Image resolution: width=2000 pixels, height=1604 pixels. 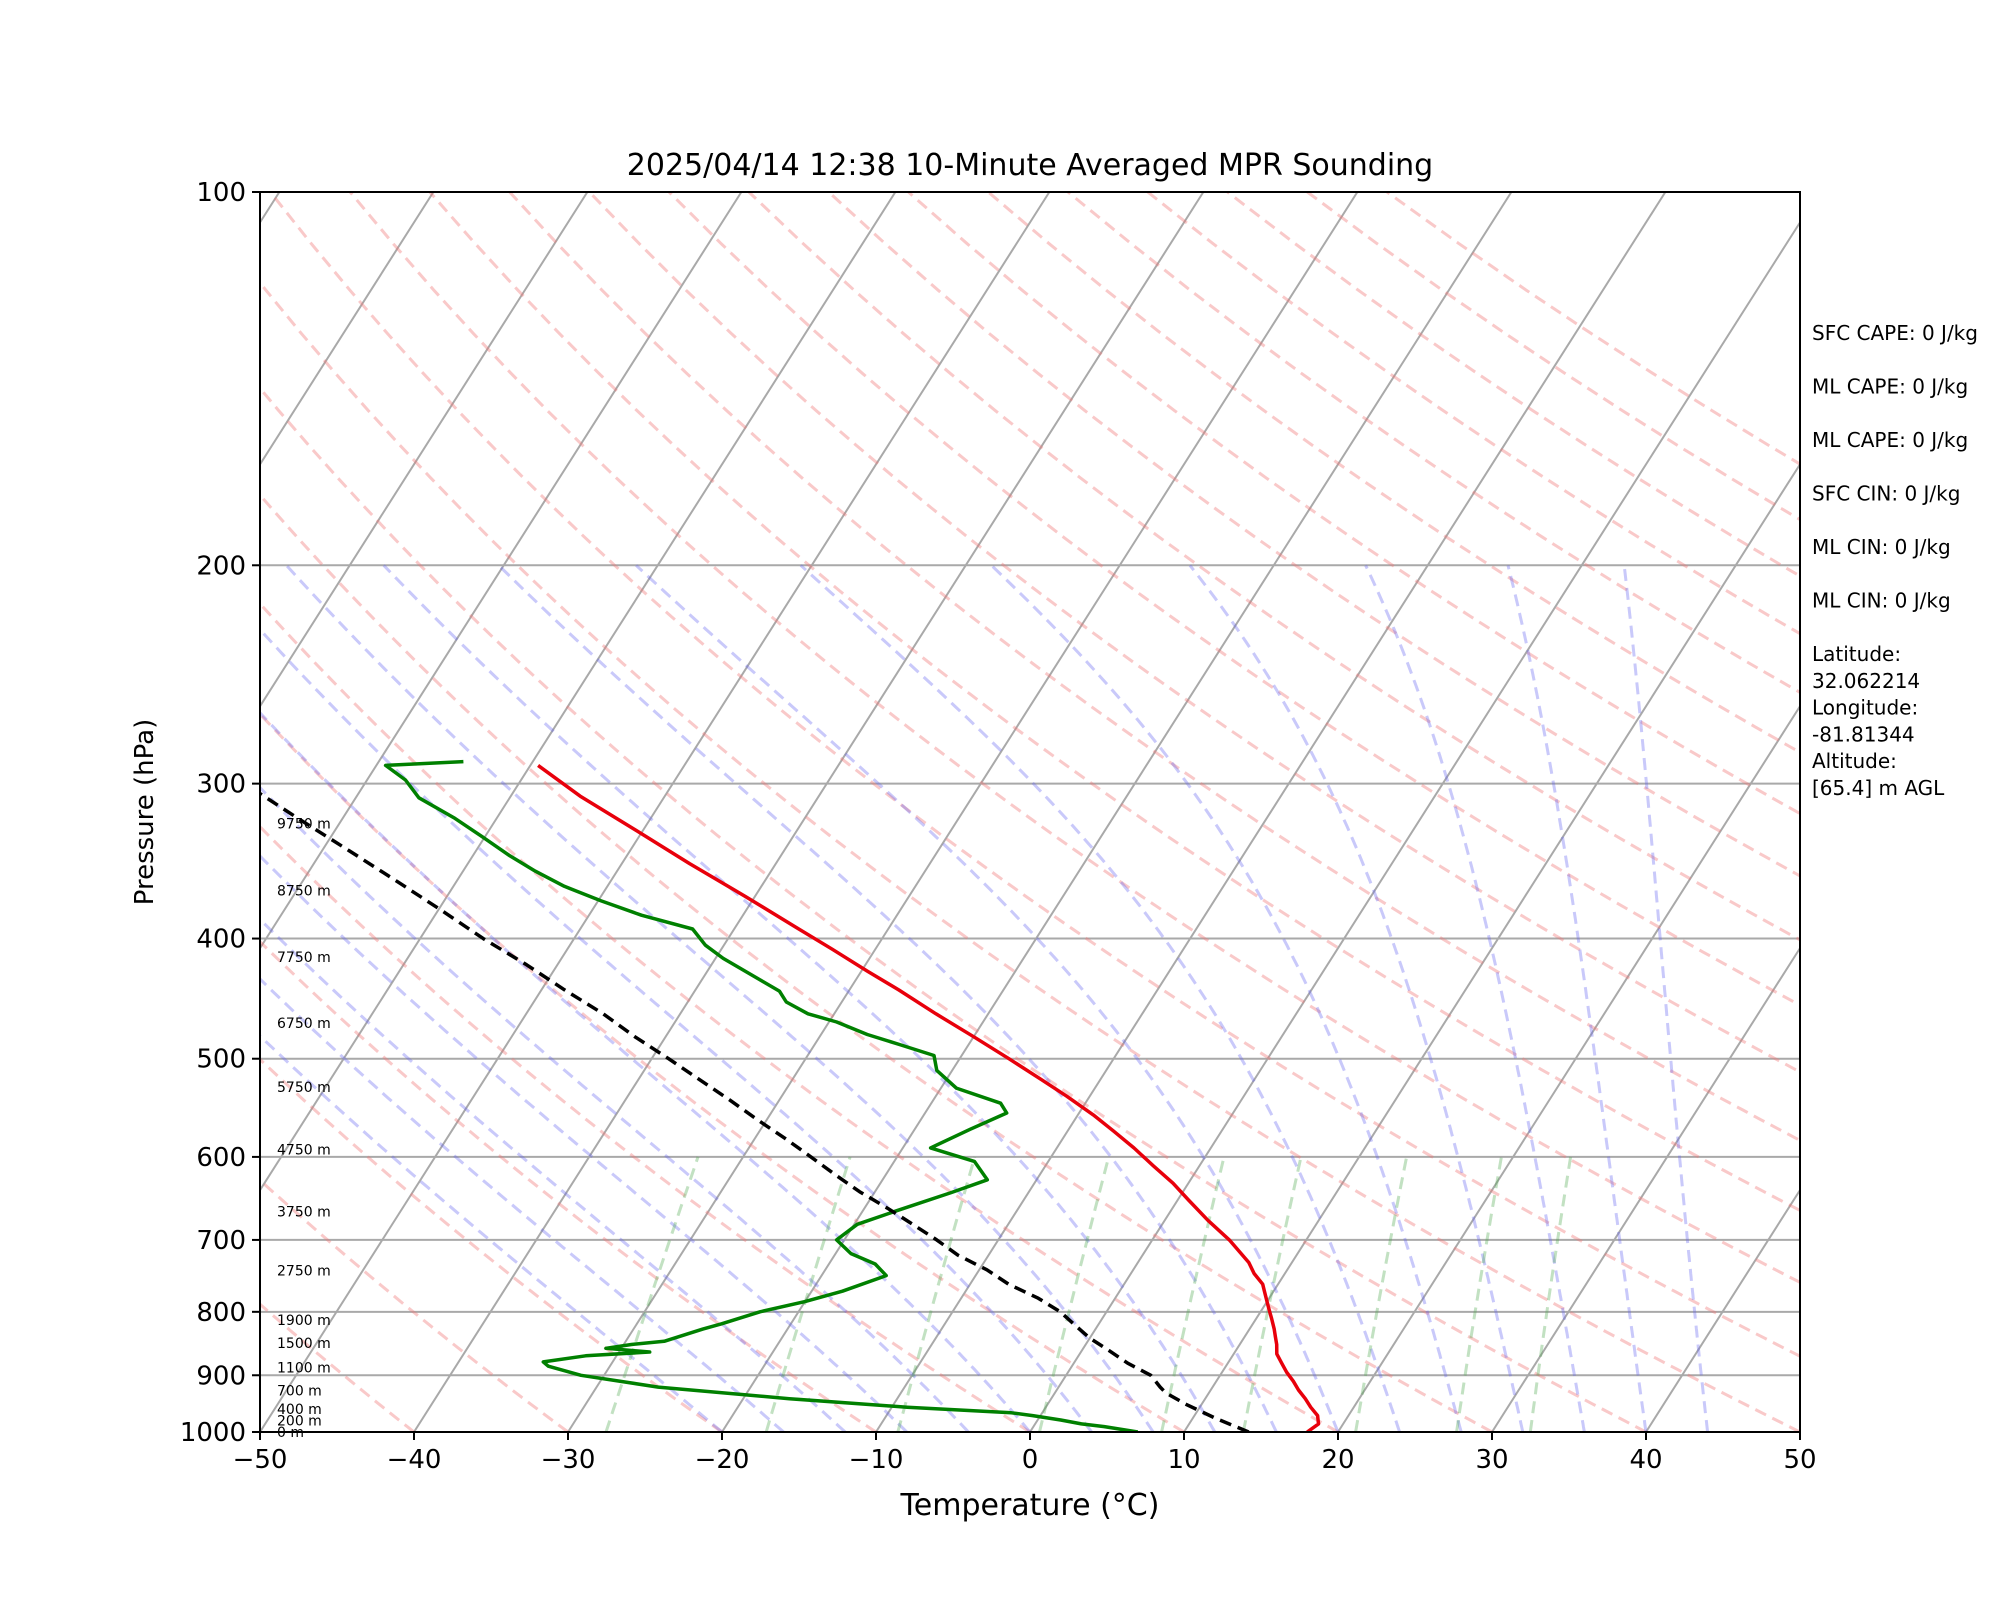 I want to click on x-axis-label: Temperature (°C), so click(x=1030, y=1505).